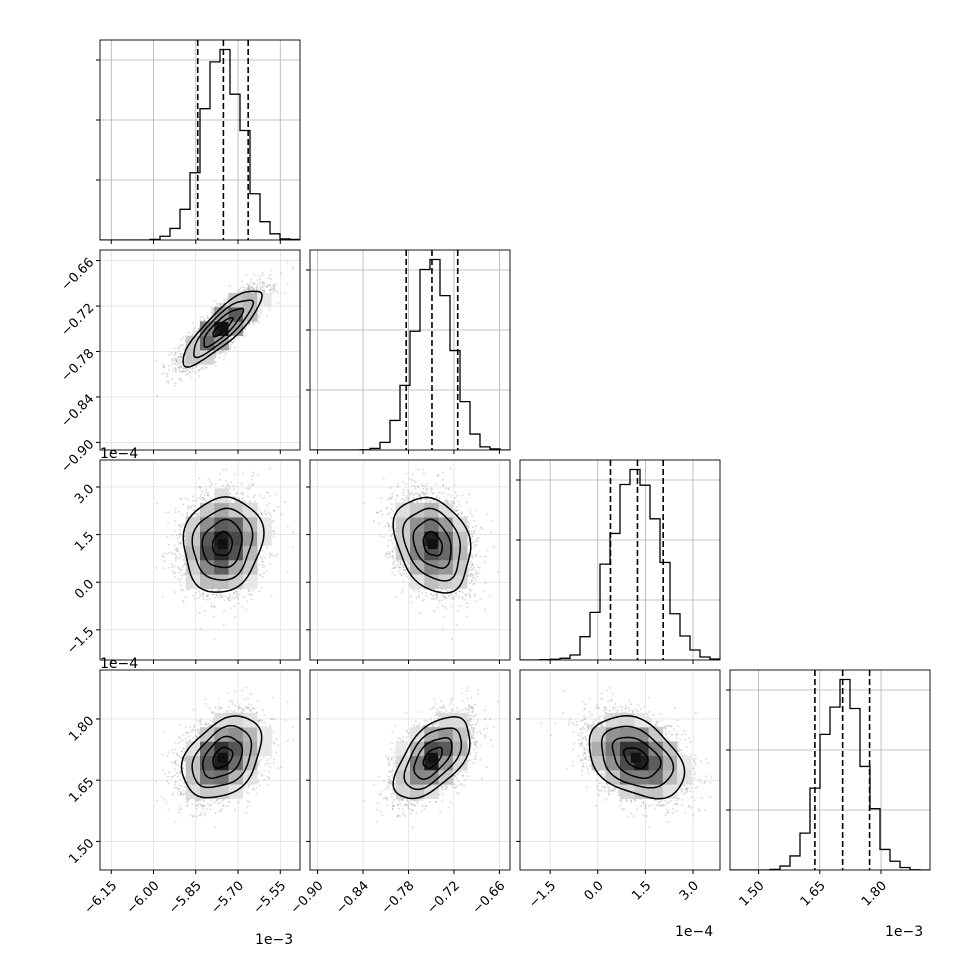 Image resolution: width=970 pixels, height=970 pixels. Describe the element at coordinates (264, 300) in the screenshot. I see `density-cell` at that location.